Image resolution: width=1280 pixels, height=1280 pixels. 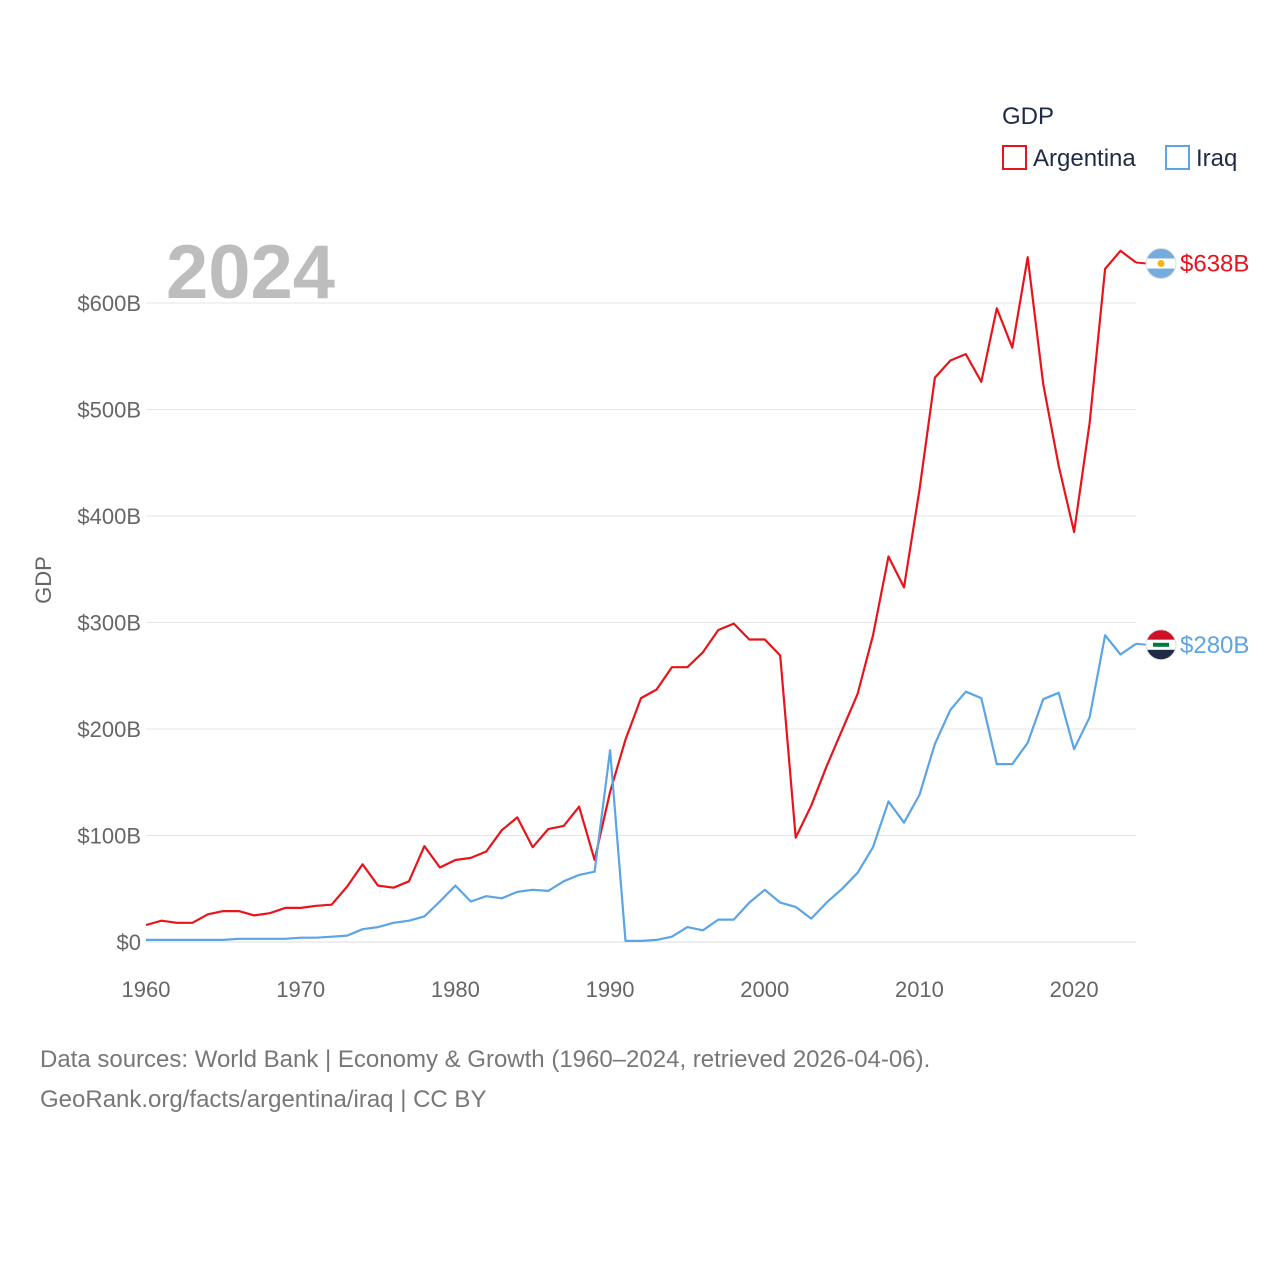 What do you see at coordinates (1161, 264) in the screenshot?
I see `argentina-flag` at bounding box center [1161, 264].